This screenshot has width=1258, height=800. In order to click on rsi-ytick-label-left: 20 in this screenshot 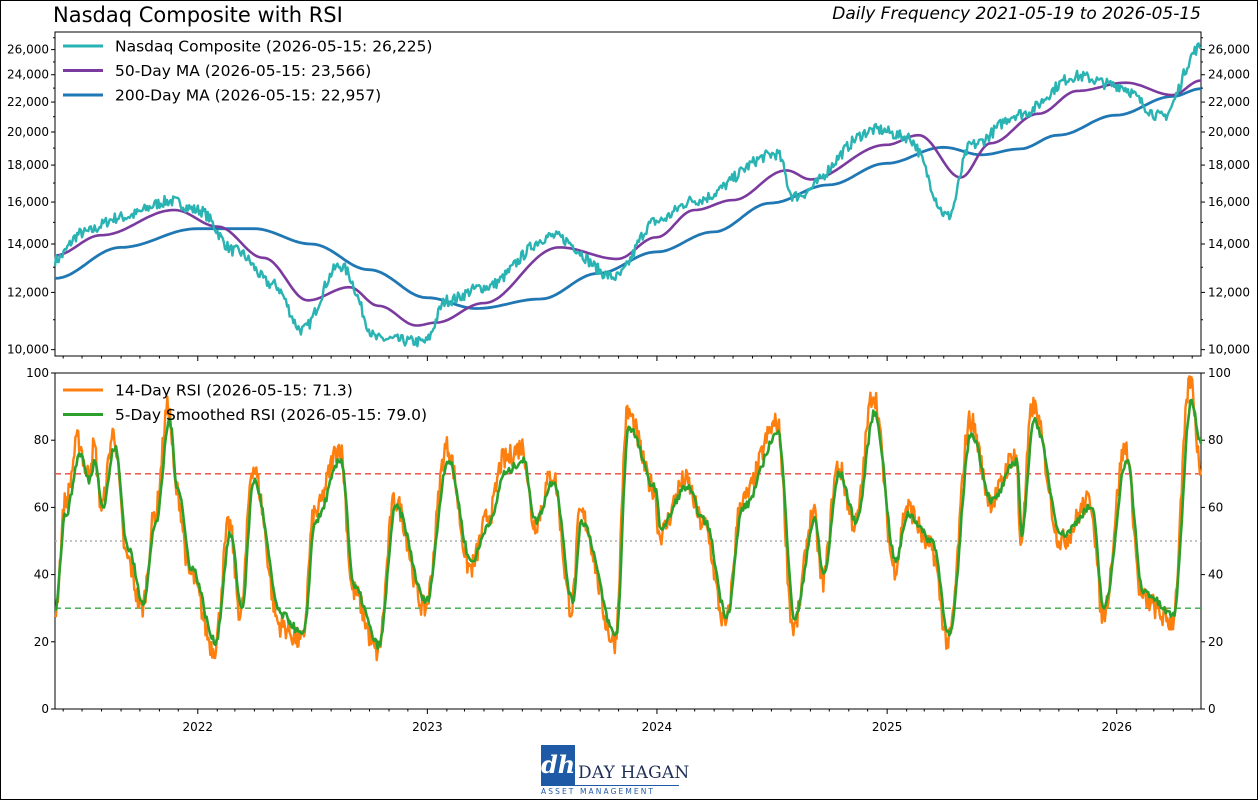, I will do `click(41, 642)`.